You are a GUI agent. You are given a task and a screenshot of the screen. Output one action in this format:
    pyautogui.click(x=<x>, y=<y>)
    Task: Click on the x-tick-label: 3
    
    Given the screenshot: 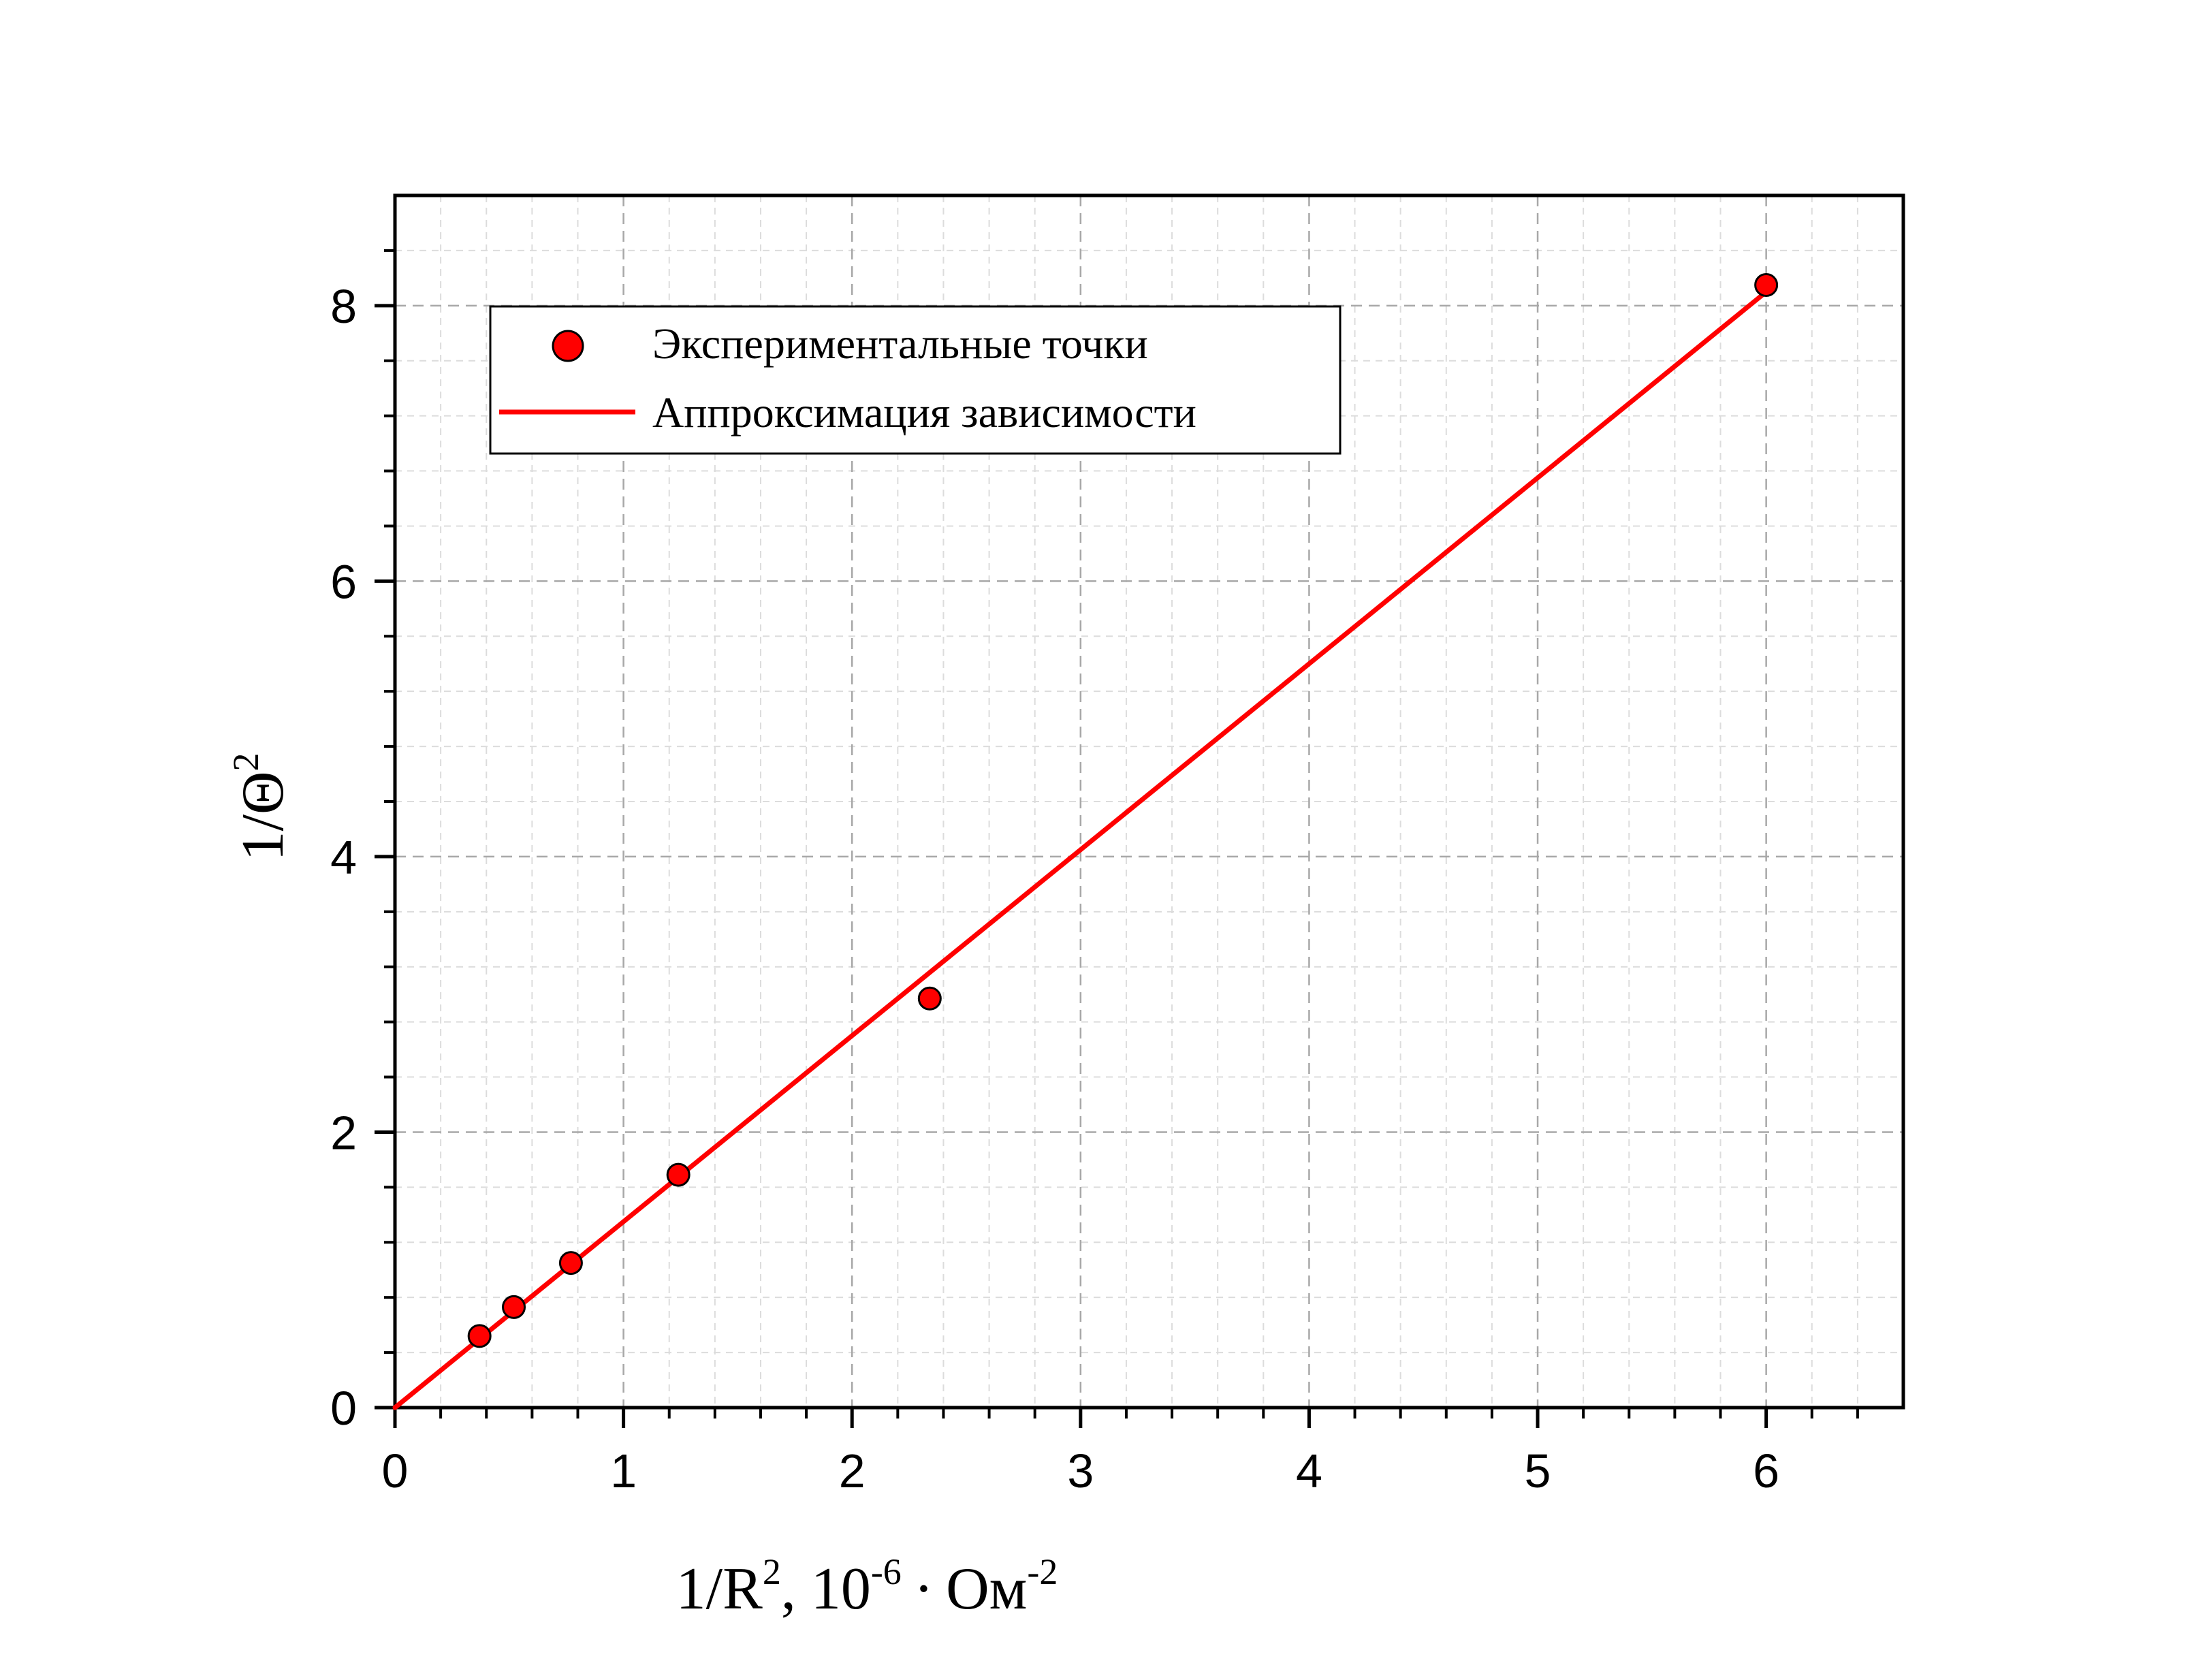 What is the action you would take?
    pyautogui.click(x=1080, y=1470)
    